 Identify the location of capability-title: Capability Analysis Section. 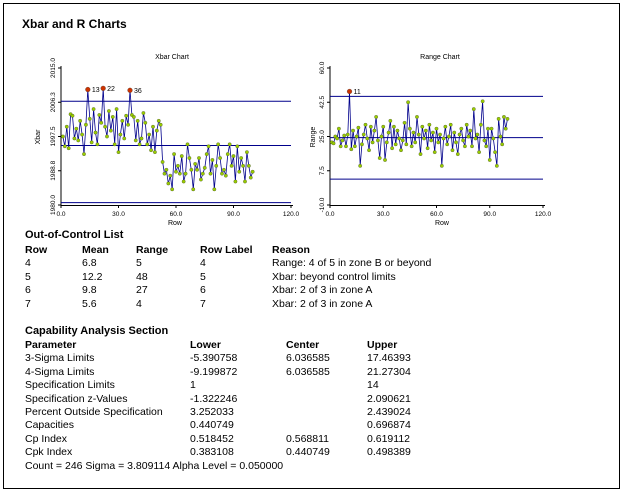
(97, 331).